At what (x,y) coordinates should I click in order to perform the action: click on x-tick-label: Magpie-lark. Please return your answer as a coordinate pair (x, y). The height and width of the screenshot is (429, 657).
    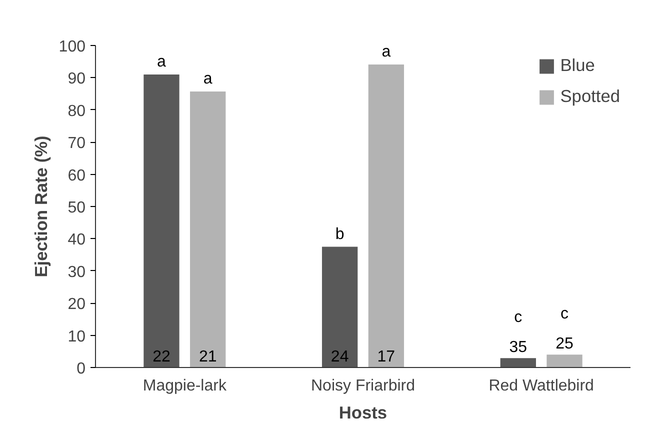
    Looking at the image, I should click on (185, 386).